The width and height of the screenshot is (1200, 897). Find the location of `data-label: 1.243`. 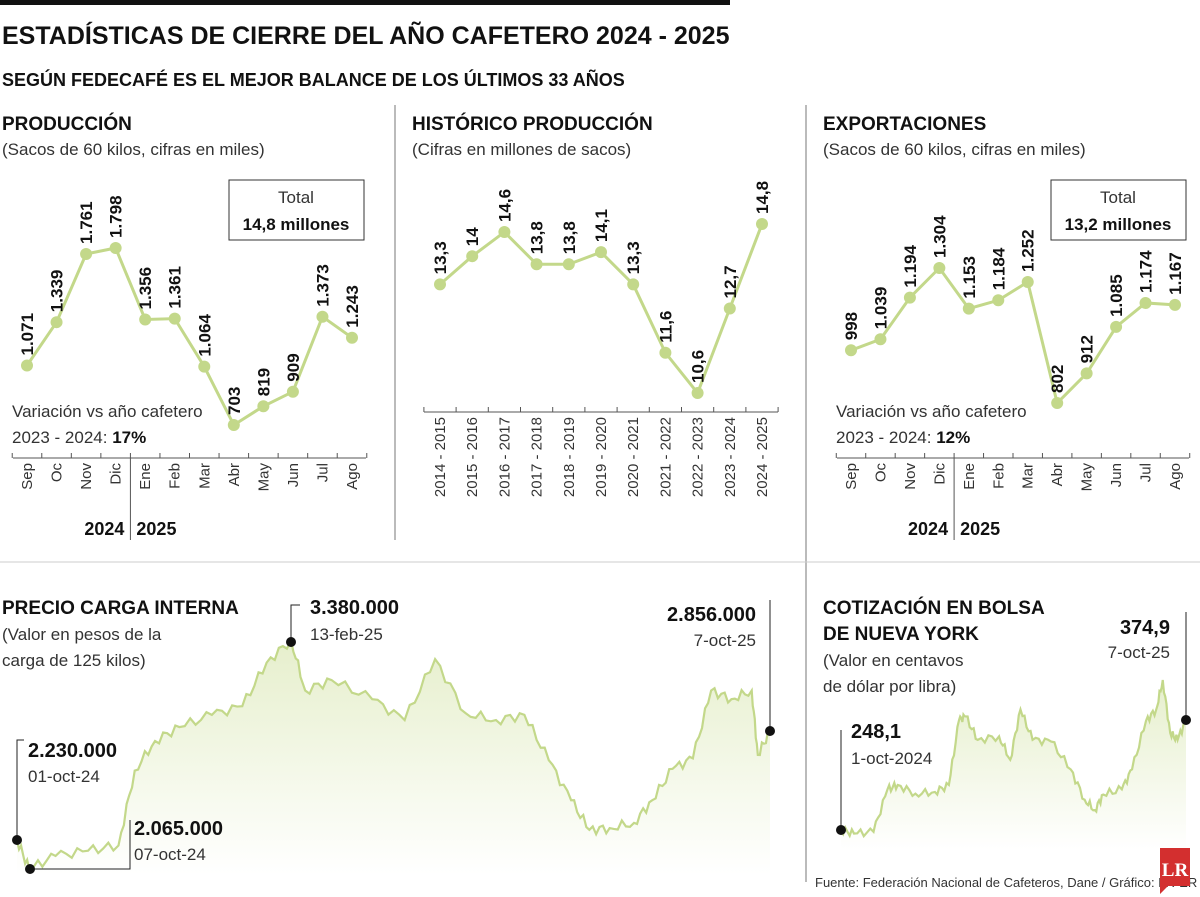

data-label: 1.243 is located at coordinates (352, 306).